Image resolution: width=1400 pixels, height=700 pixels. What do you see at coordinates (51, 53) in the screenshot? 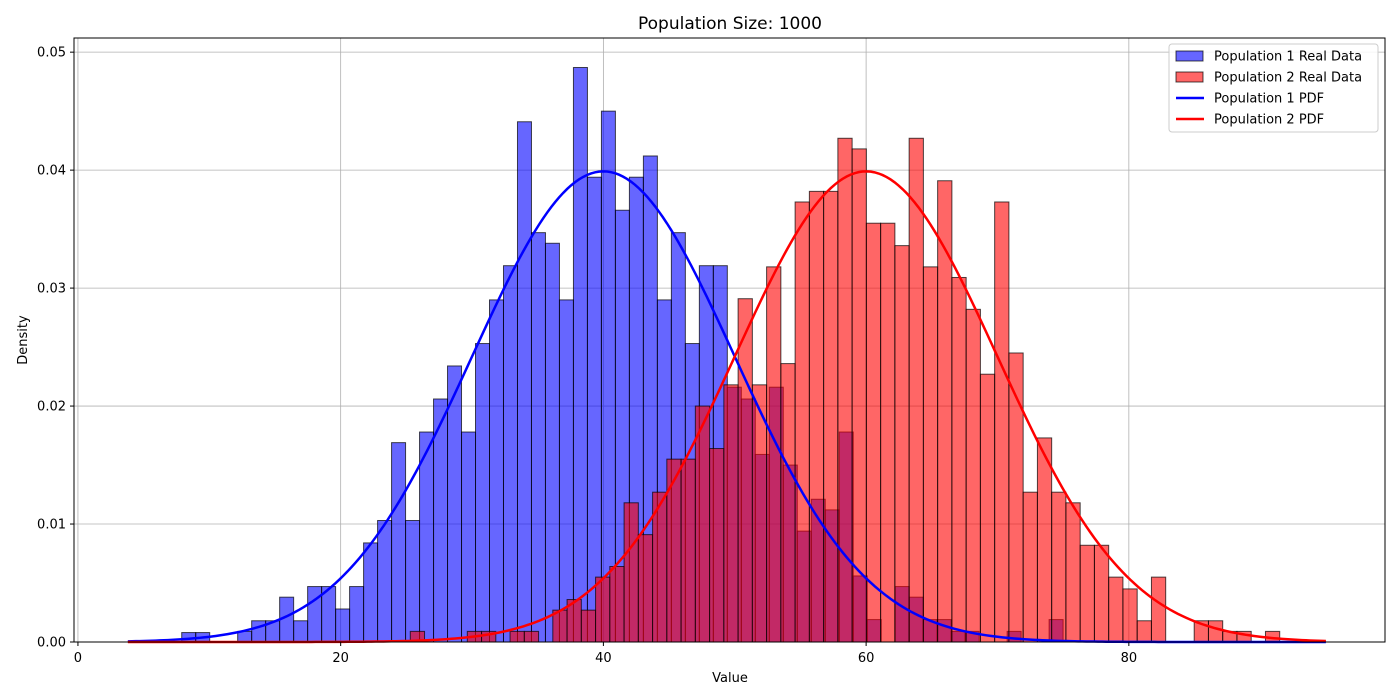
I see `y-tick-label: 0.05` at bounding box center [51, 53].